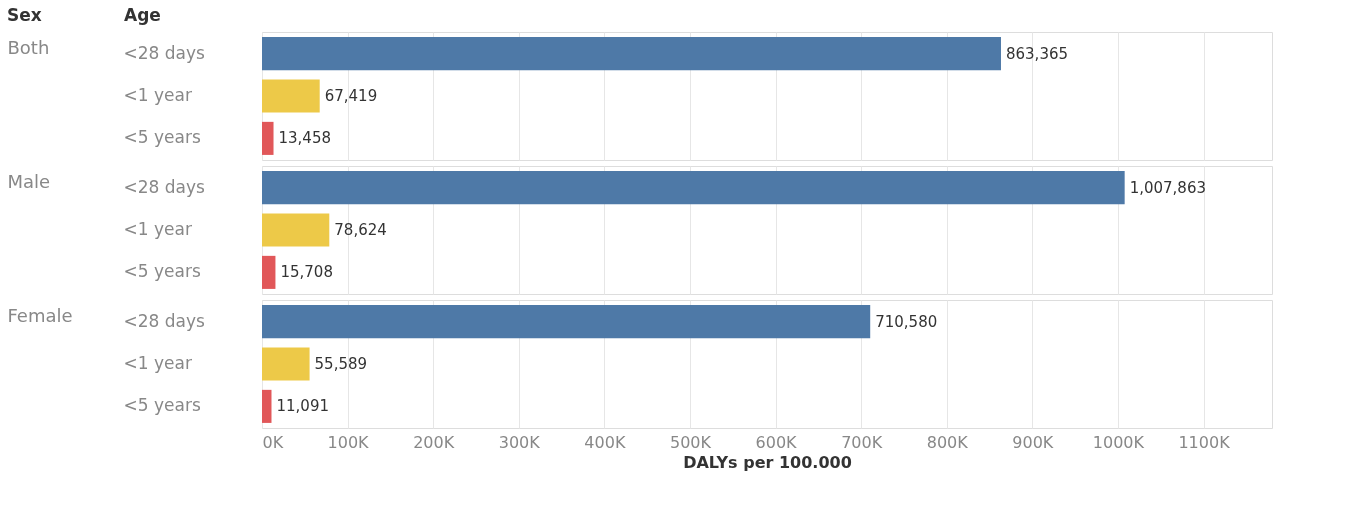 The height and width of the screenshot is (529, 1354). I want to click on x-tick-label: 1000K, so click(1118, 442).